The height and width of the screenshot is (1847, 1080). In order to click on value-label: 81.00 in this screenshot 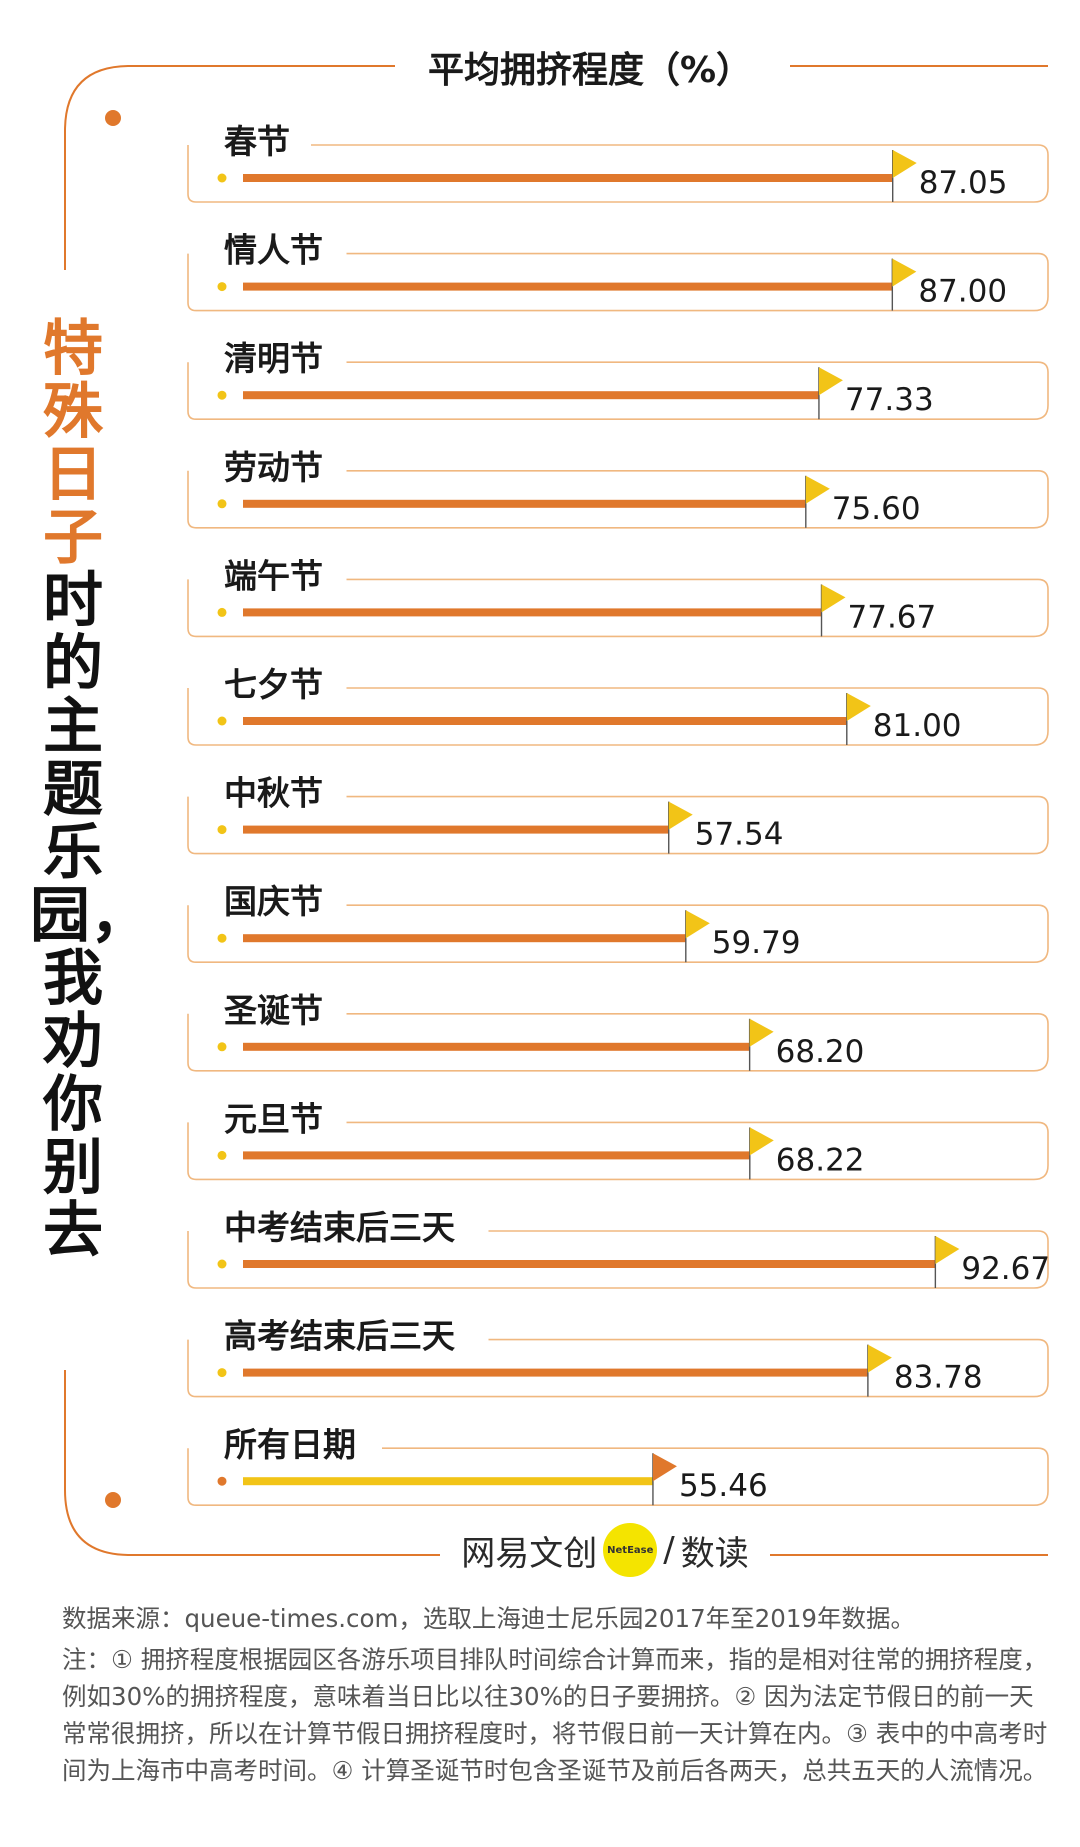, I will do `click(917, 726)`.